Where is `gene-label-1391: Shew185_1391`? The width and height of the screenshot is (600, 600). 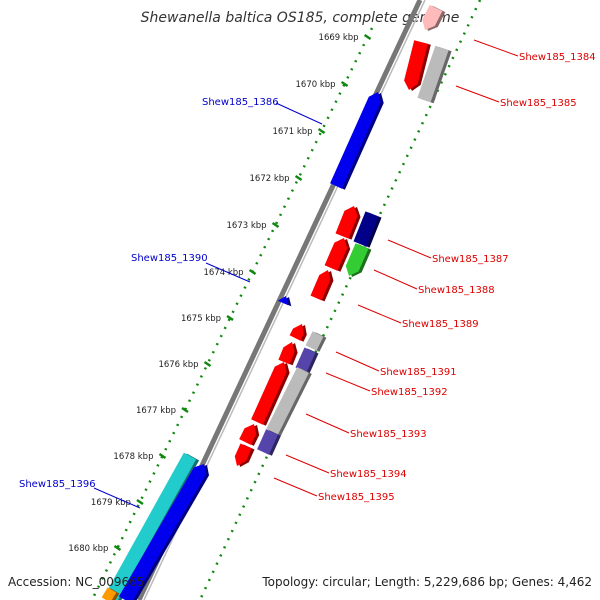 gene-label-1391: Shew185_1391 is located at coordinates (418, 372).